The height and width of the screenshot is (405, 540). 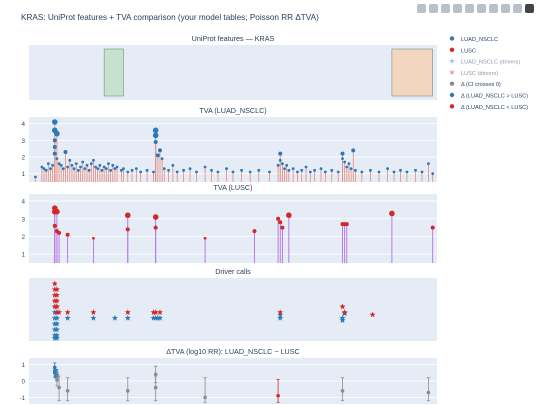 What do you see at coordinates (488, 107) in the screenshot?
I see `legend-item: Δ (LUAD_NSCLC < LUSC)` at bounding box center [488, 107].